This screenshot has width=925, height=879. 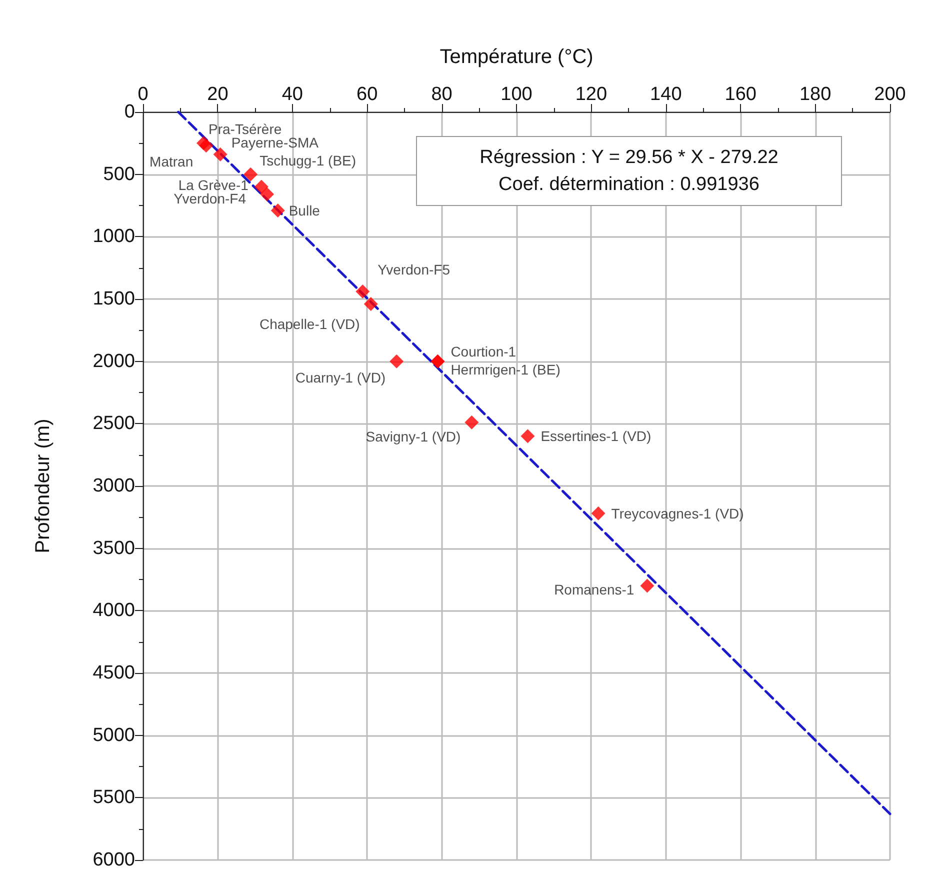 I want to click on x-tick-label: 180, so click(x=815, y=94).